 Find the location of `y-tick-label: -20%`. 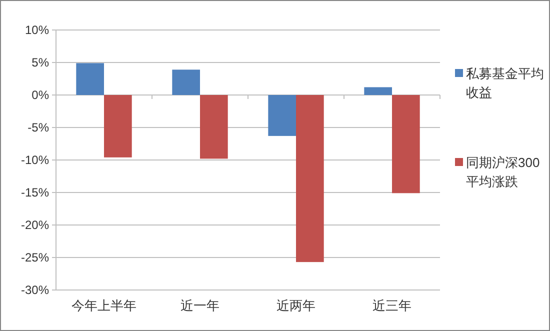

y-tick-label: -20% is located at coordinates (35, 225).